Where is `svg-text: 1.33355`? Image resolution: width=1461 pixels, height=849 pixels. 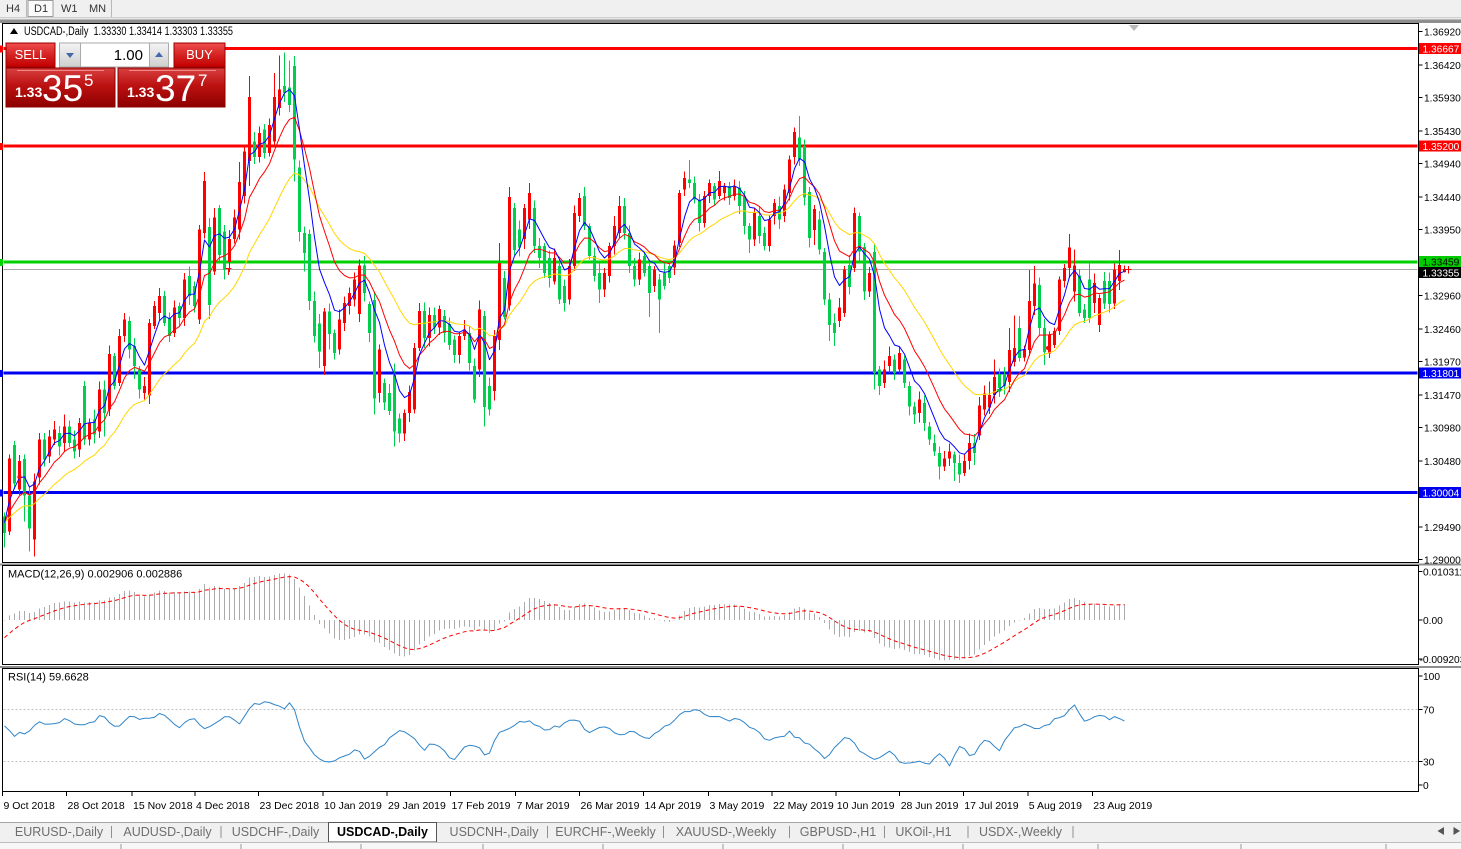
svg-text: 1.33355 is located at coordinates (1441, 274).